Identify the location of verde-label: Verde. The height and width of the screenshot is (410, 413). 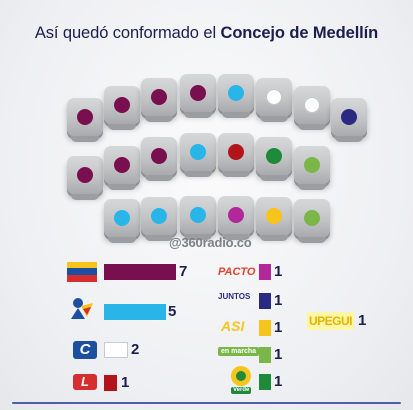
(241, 390).